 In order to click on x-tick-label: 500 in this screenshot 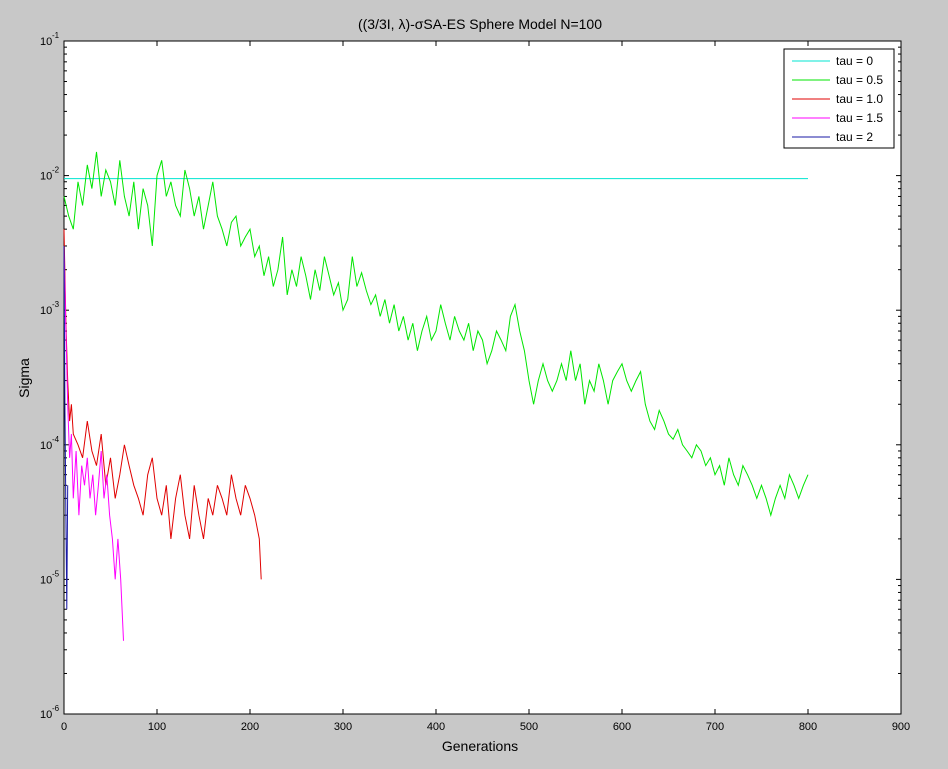, I will do `click(529, 727)`.